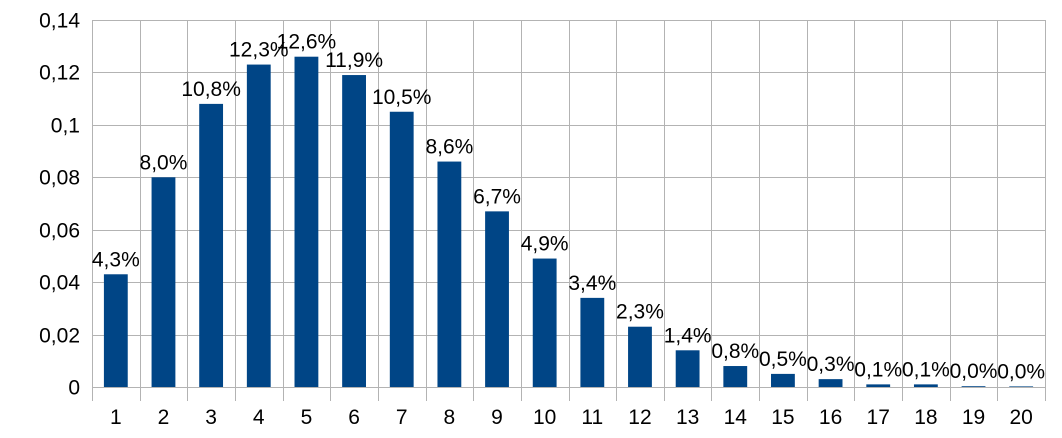  Describe the element at coordinates (259, 50) in the screenshot. I see `data-label: 12,3%` at that location.